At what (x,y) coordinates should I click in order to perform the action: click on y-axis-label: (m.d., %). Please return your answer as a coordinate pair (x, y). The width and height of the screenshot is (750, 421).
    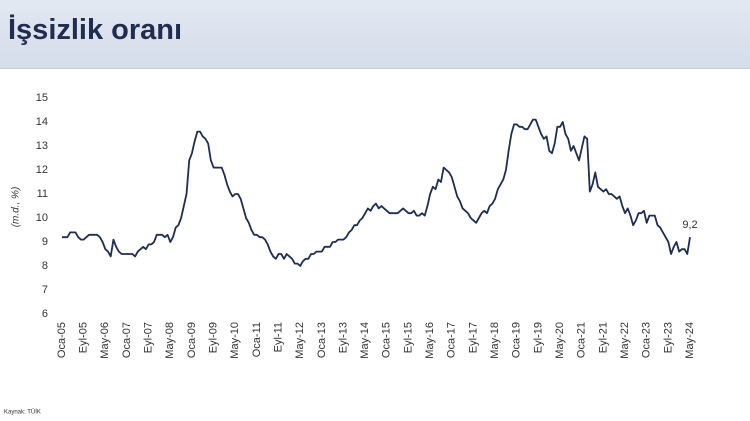
    Looking at the image, I should click on (16, 207).